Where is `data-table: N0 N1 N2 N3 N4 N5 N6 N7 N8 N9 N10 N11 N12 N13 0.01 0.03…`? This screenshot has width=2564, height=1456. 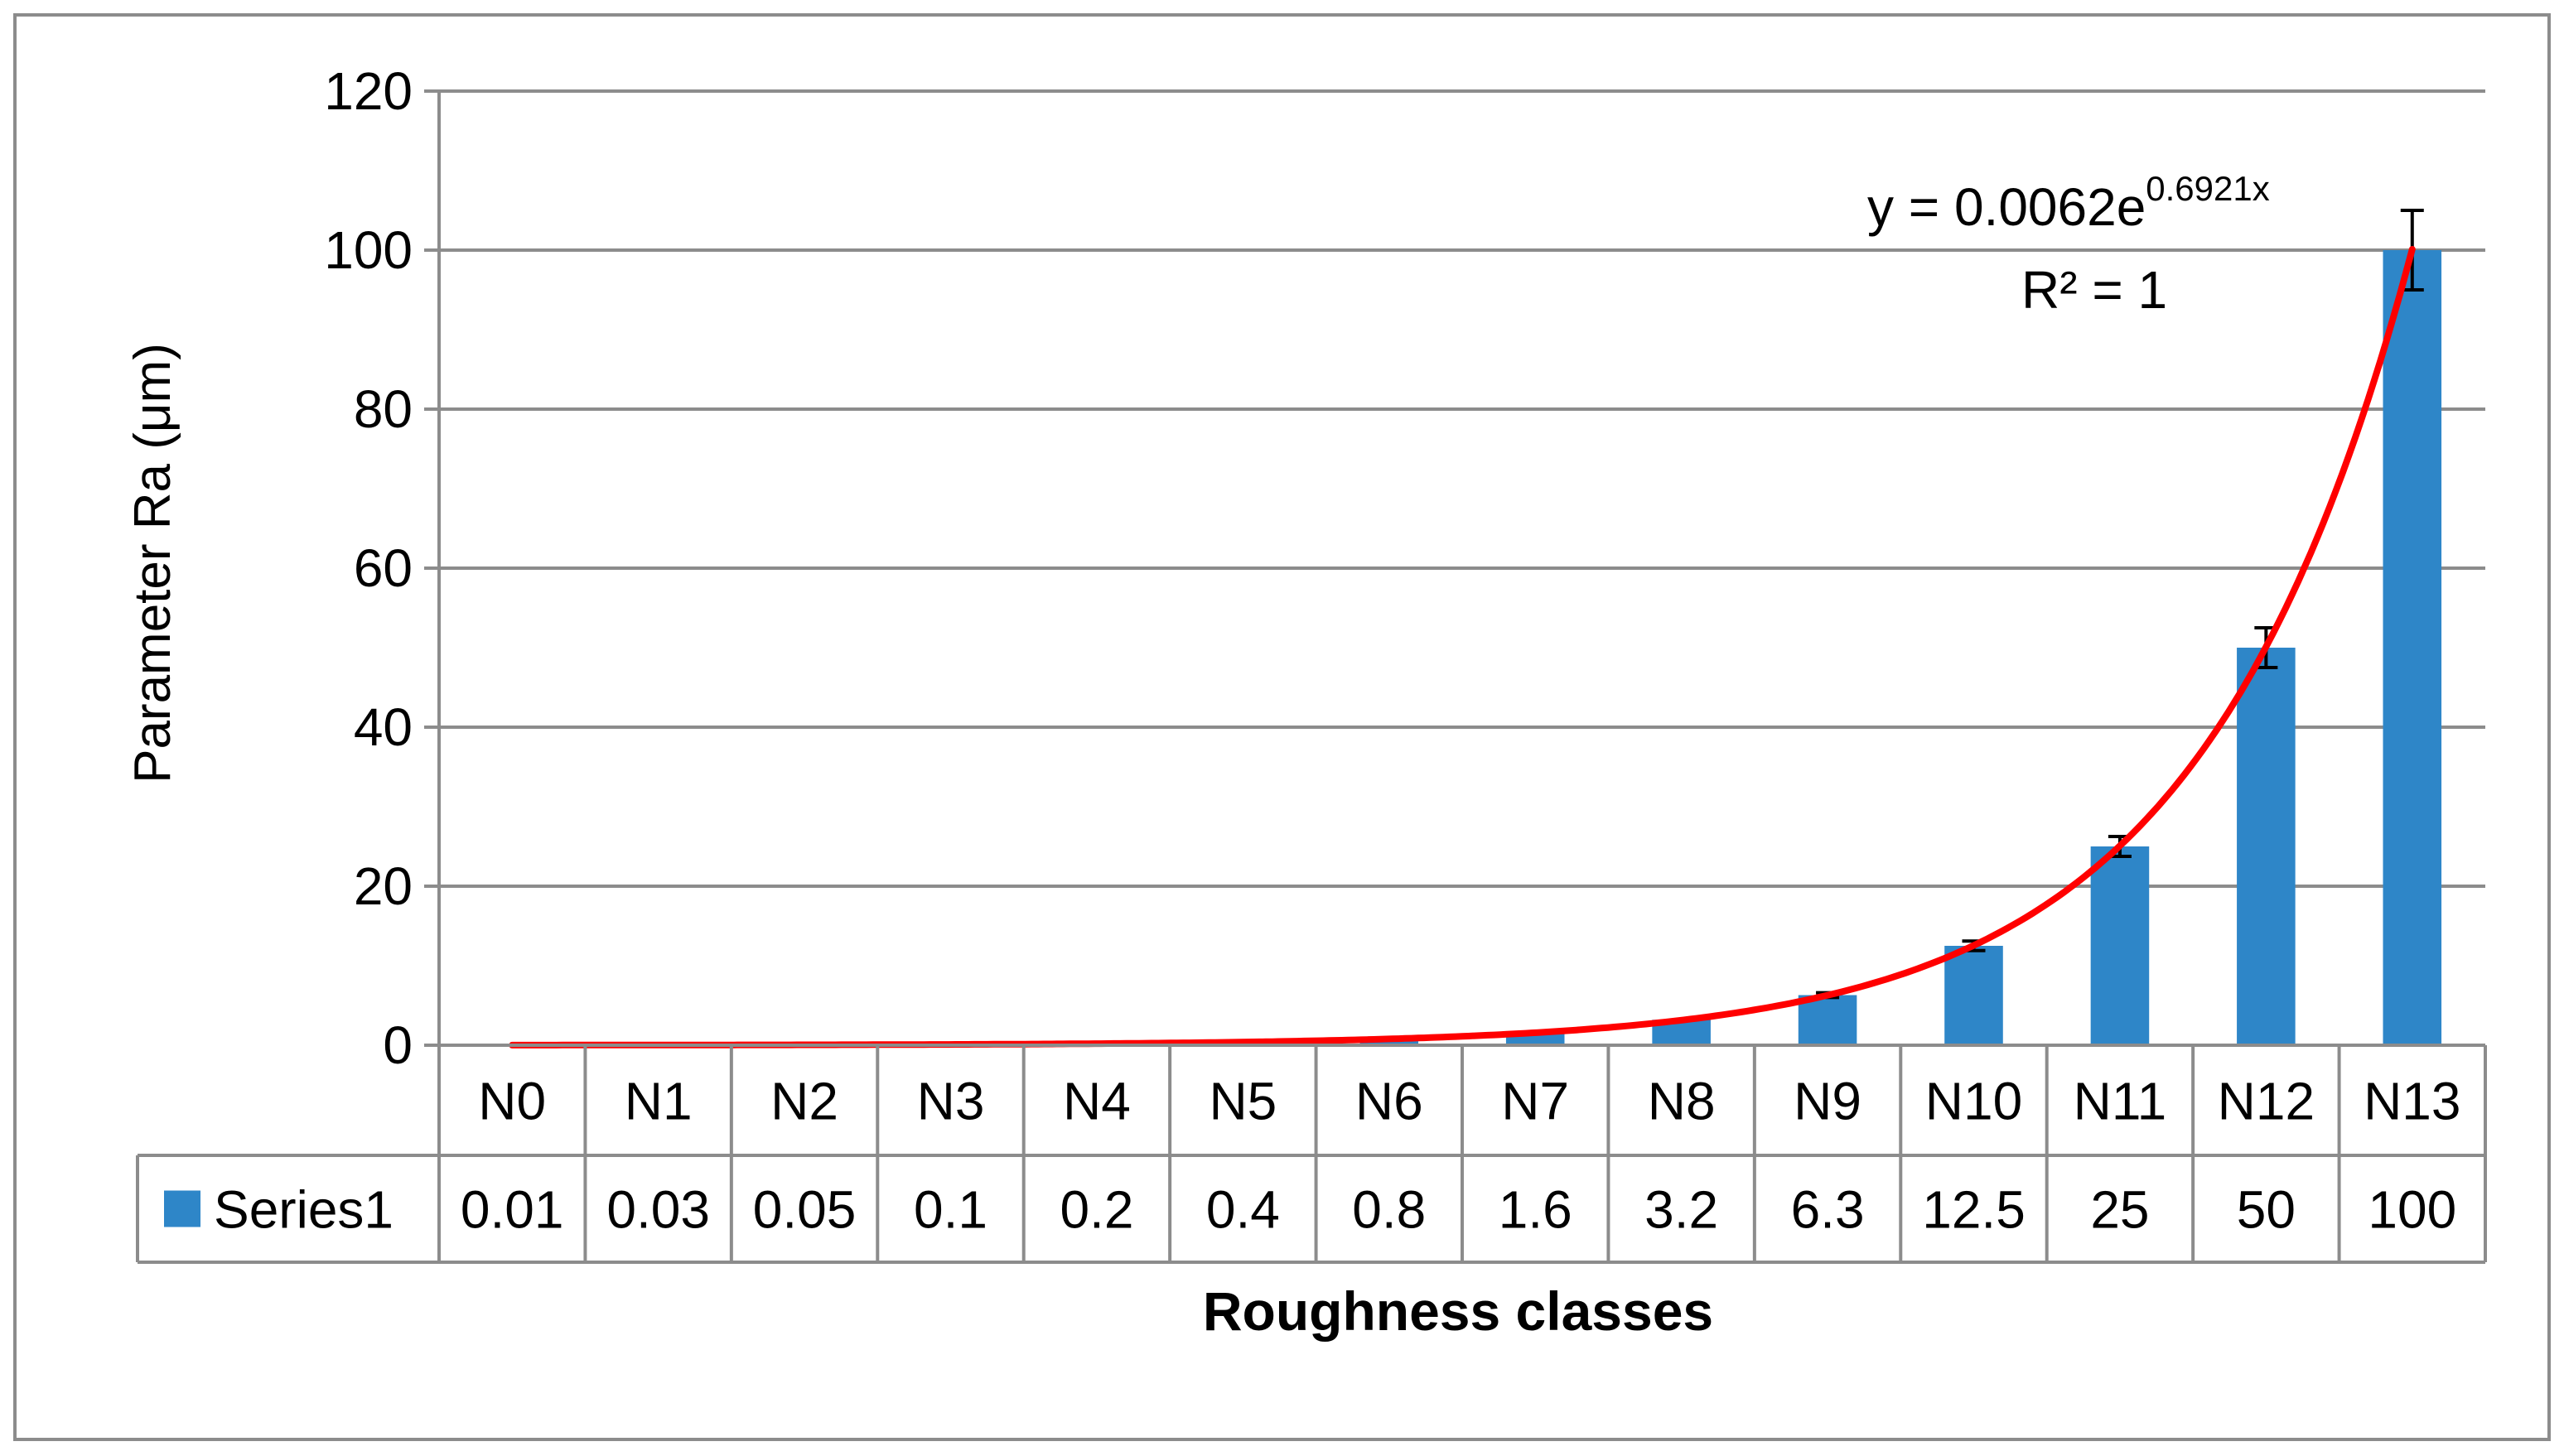
data-table: N0 N1 N2 N3 N4 N5 N6 N7 N8 N9 N10 N11 N12 N13 0.01 0.03… is located at coordinates (1311, 1154).